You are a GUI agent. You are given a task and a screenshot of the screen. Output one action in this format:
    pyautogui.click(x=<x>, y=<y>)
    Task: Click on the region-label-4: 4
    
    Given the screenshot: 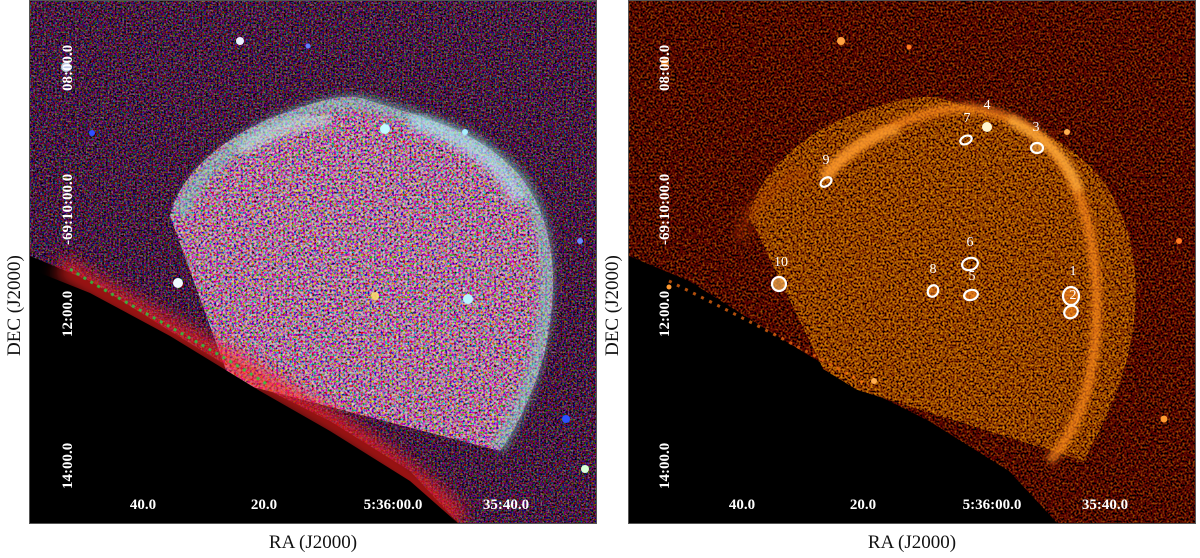 What is the action you would take?
    pyautogui.click(x=987, y=105)
    